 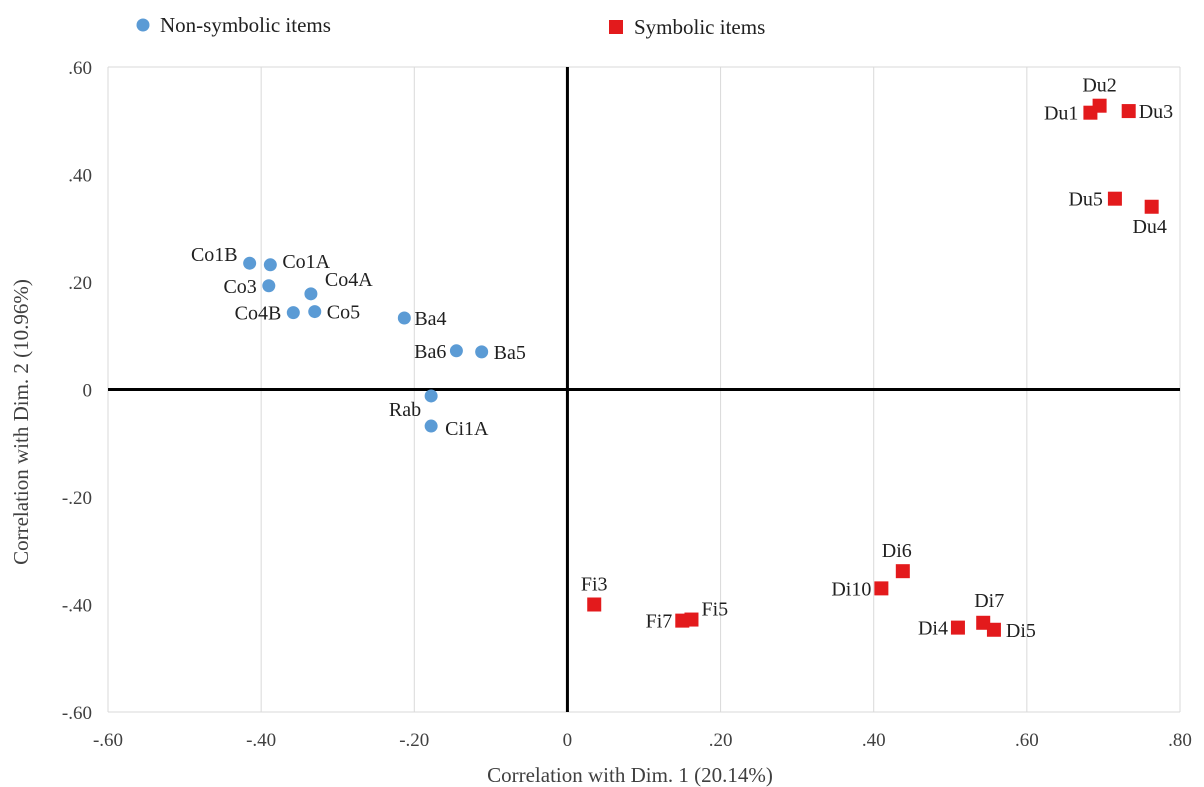 I want to click on x-tick-label: -.60, so click(x=108, y=740).